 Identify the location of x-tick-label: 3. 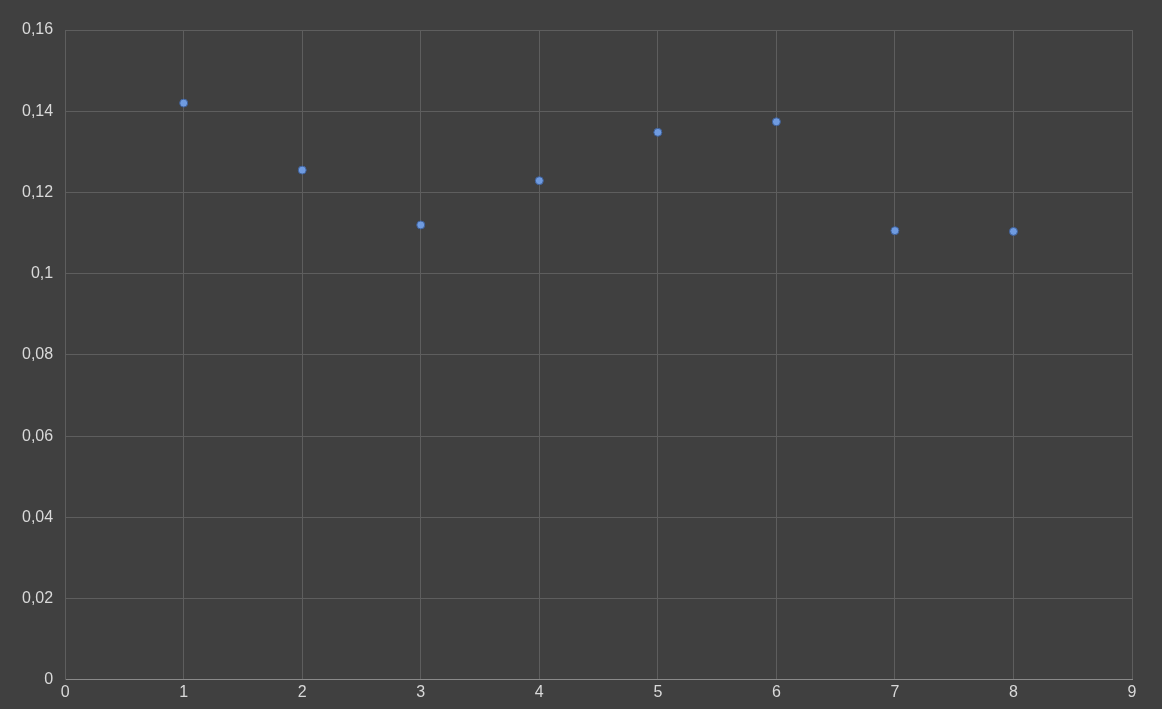
(421, 691).